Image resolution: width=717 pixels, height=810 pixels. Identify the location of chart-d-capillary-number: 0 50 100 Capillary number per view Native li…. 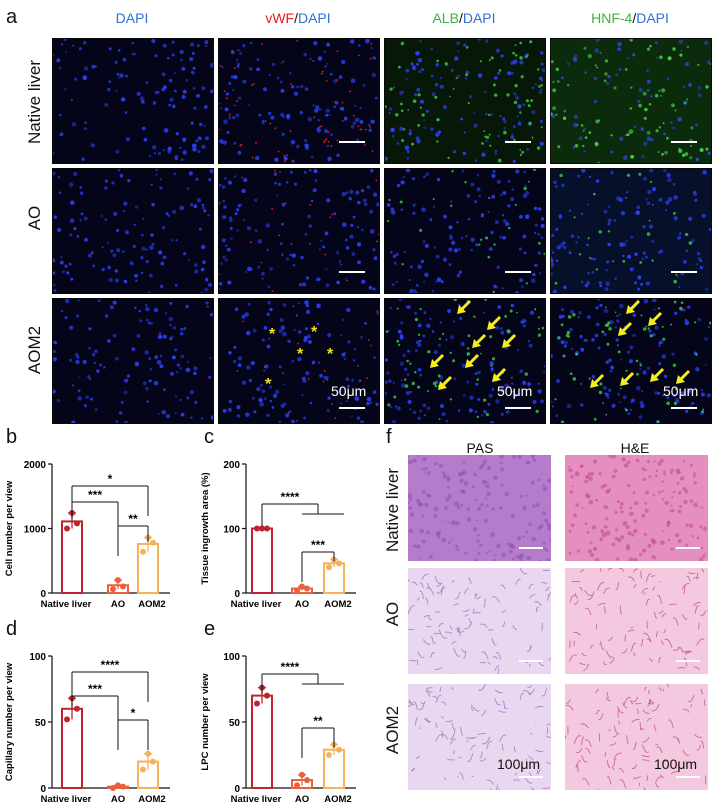
(87, 728).